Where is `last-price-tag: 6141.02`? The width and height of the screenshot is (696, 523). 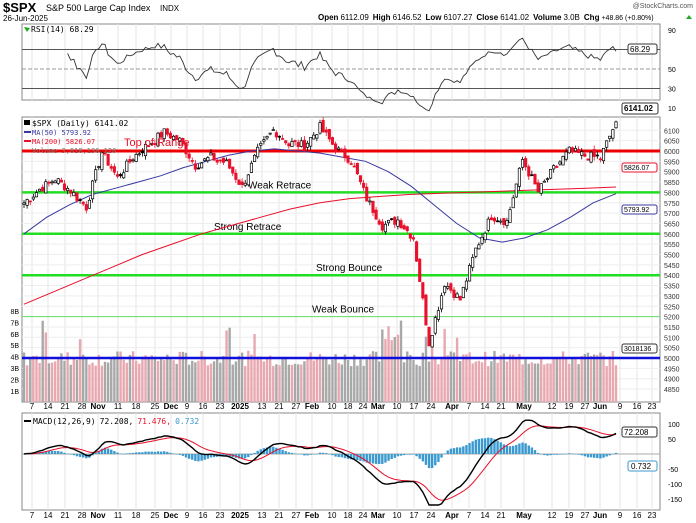 last-price-tag: 6141.02 is located at coordinates (638, 108).